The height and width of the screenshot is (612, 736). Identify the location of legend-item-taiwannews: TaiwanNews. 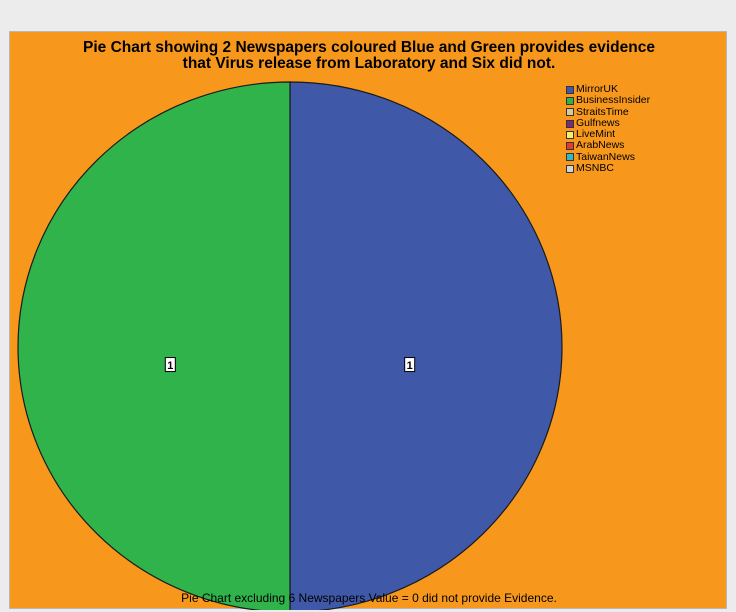
(608, 156).